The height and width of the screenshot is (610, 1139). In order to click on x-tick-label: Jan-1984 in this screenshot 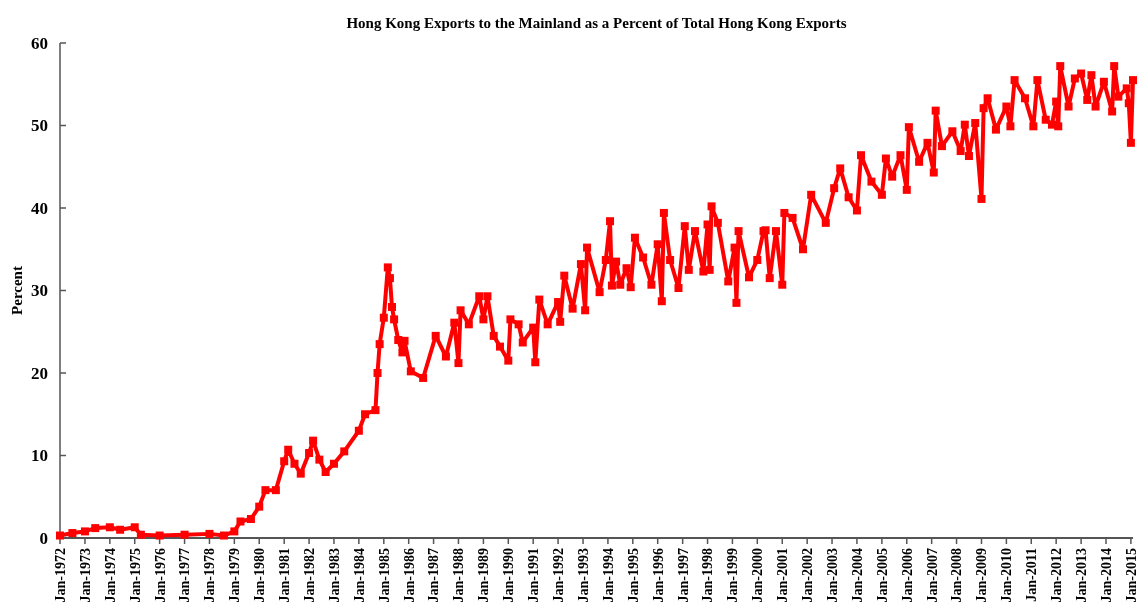, I will do `click(359, 575)`.